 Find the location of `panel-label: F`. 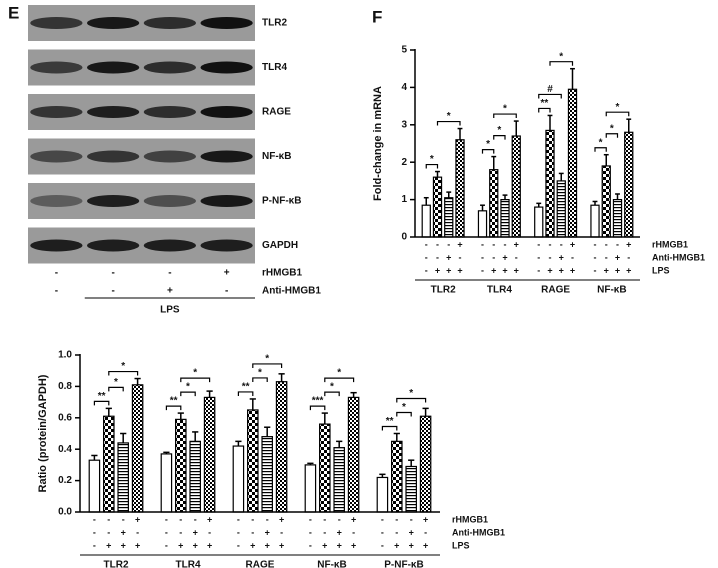

panel-label: F is located at coordinates (377, 16).